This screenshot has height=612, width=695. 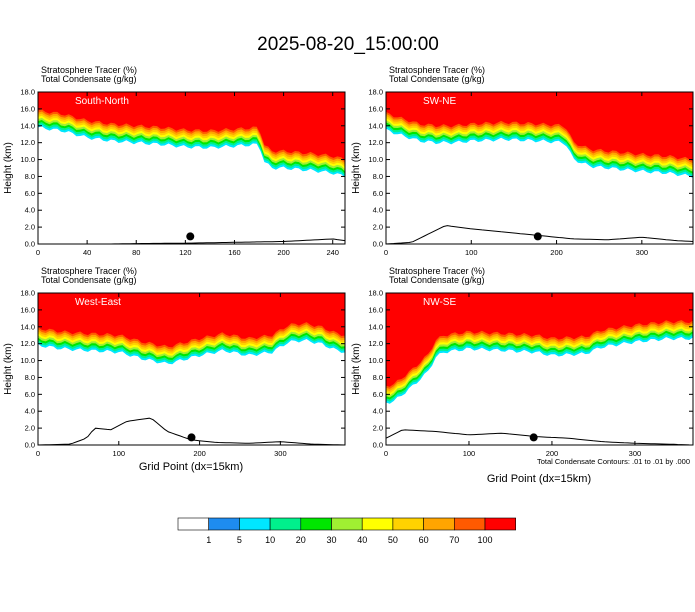 I want to click on xtick-label: 80, so click(x=136, y=252).